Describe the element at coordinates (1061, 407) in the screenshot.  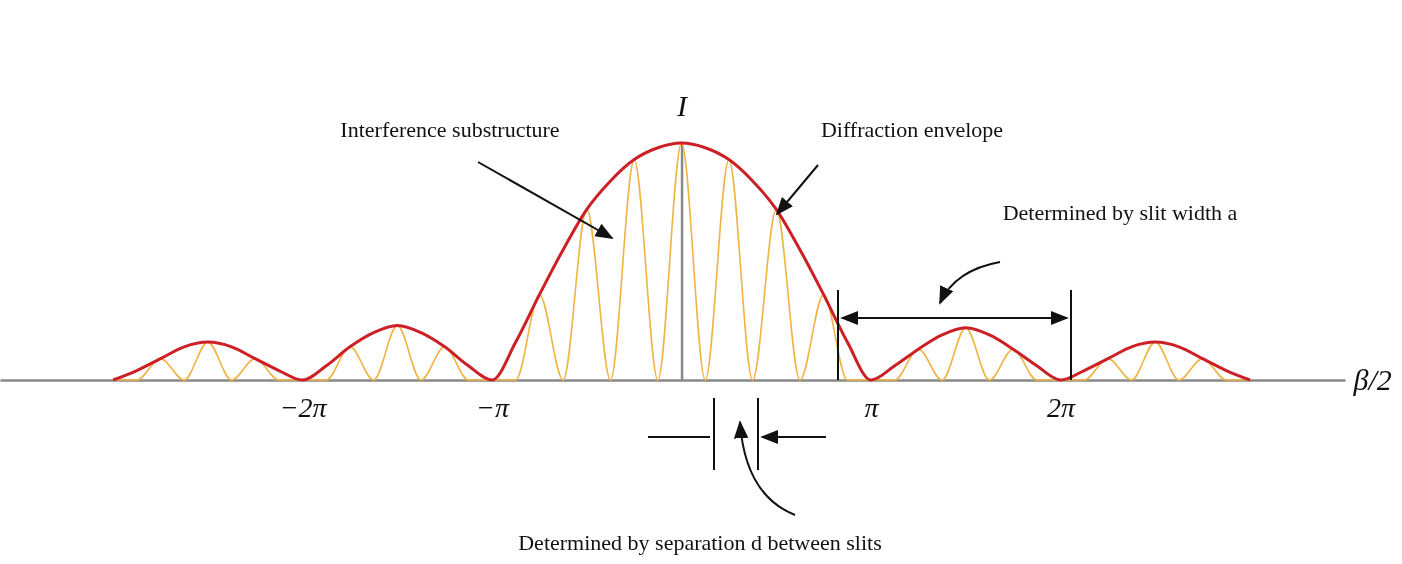
I see `x-tick-label: 2π` at that location.